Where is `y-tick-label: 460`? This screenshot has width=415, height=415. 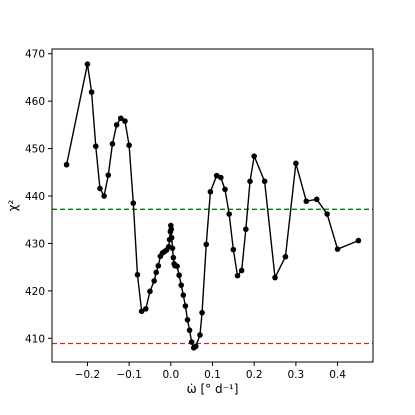 y-tick-label: 460 is located at coordinates (35, 102).